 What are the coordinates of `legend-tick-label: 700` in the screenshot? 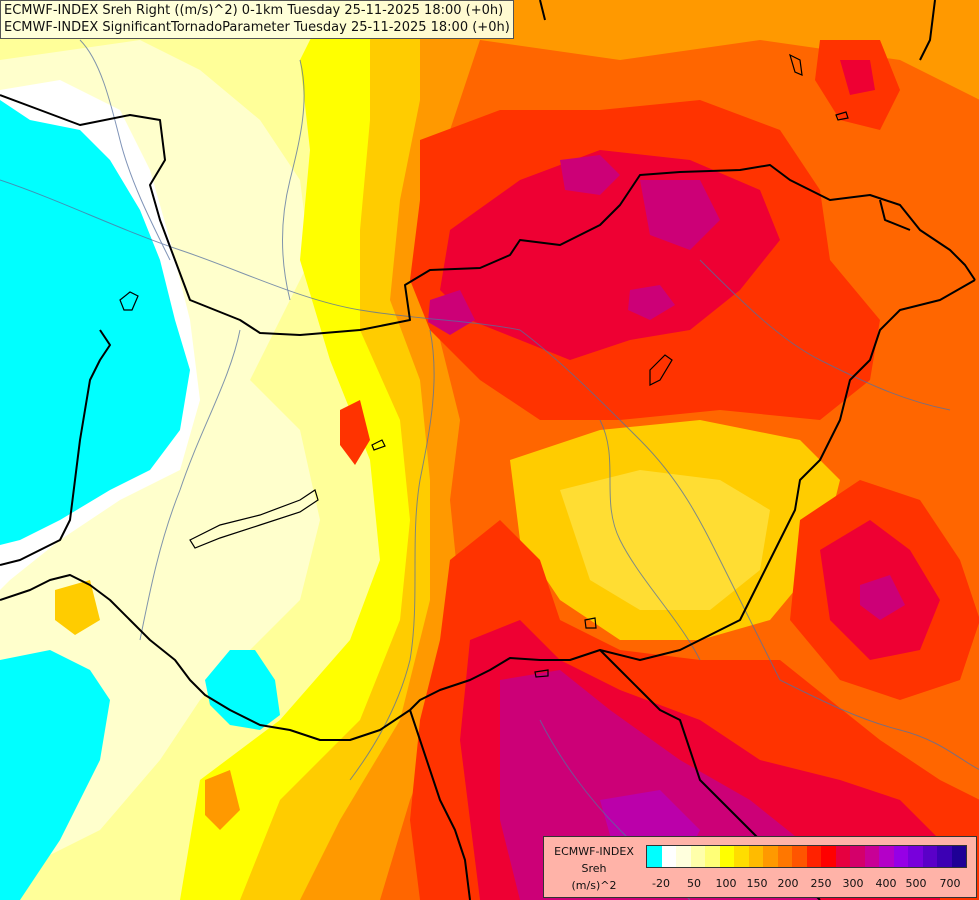 It's located at (950, 883).